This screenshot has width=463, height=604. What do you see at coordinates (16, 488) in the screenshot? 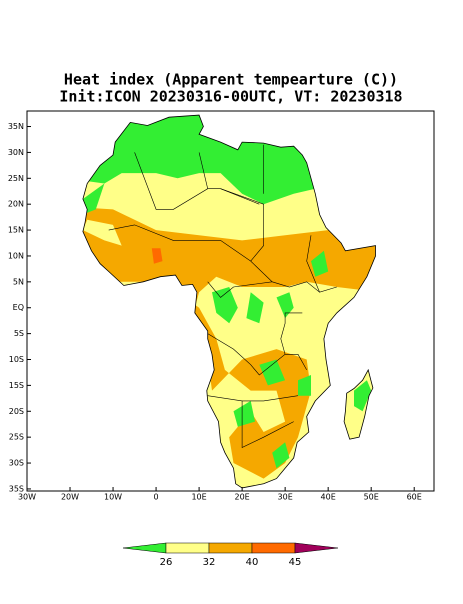
I see `lat-tick-label: 35S` at bounding box center [16, 488].